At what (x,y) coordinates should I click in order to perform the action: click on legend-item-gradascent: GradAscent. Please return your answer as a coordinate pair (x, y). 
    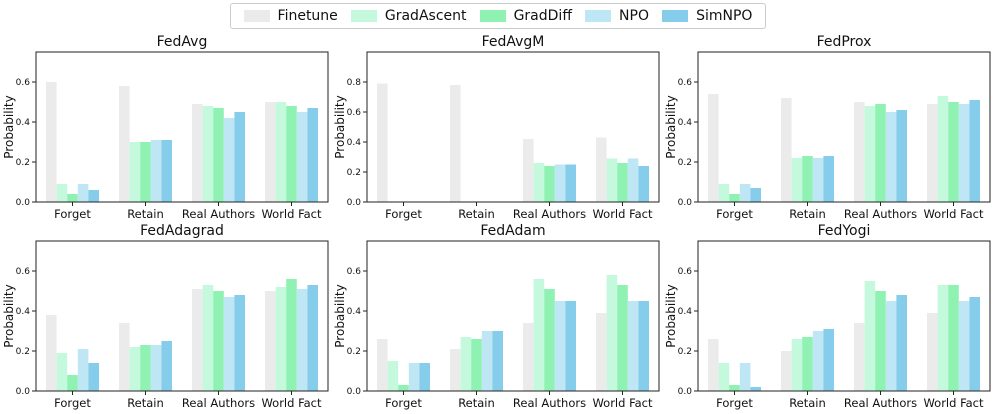
    Looking at the image, I should click on (408, 16).